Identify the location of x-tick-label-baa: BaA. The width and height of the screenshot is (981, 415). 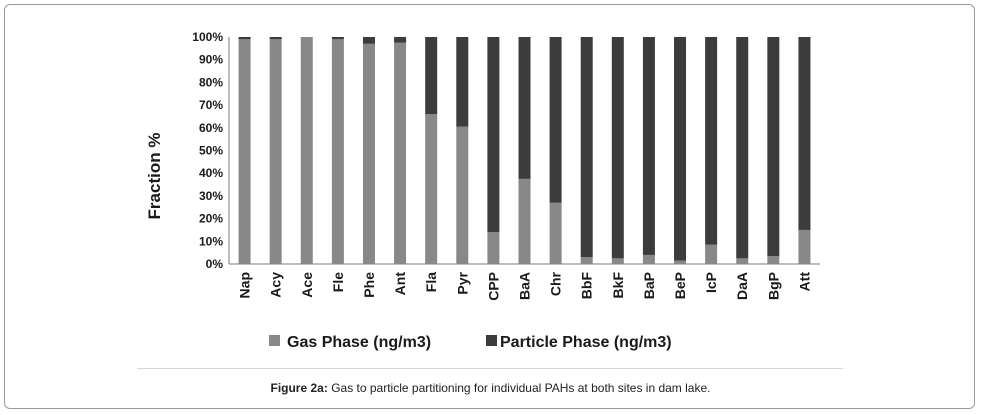
(525, 286).